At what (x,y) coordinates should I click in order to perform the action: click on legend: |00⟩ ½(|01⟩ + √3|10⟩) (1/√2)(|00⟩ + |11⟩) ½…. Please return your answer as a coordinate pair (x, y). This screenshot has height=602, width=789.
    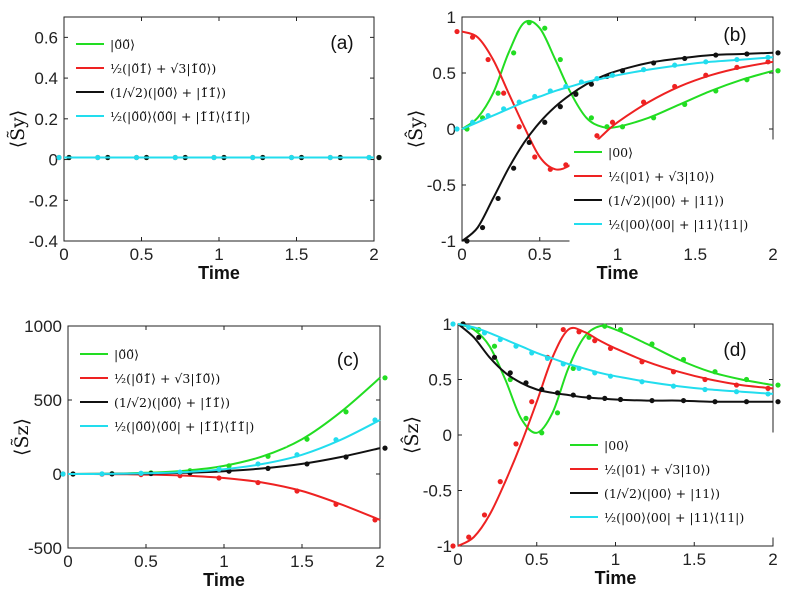
    Looking at the image, I should click on (669, 485).